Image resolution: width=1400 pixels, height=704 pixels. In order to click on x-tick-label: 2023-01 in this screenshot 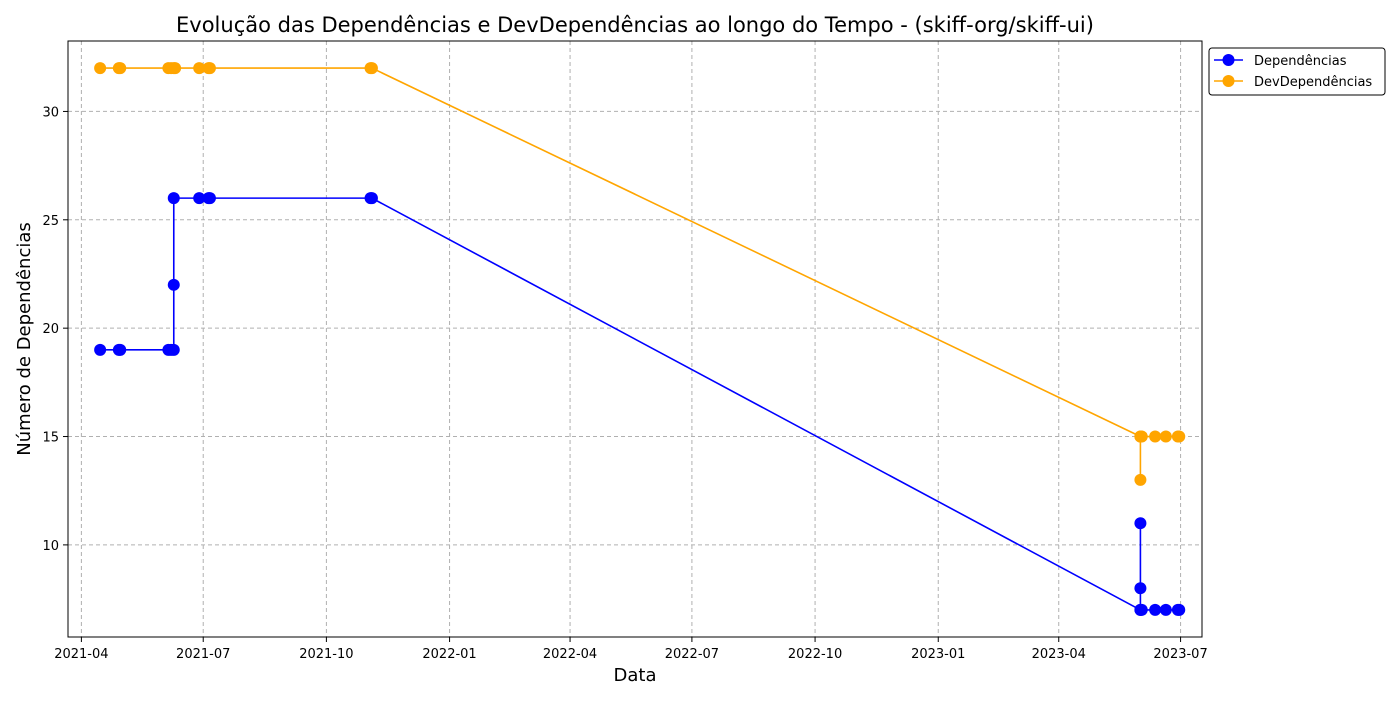, I will do `click(938, 654)`.